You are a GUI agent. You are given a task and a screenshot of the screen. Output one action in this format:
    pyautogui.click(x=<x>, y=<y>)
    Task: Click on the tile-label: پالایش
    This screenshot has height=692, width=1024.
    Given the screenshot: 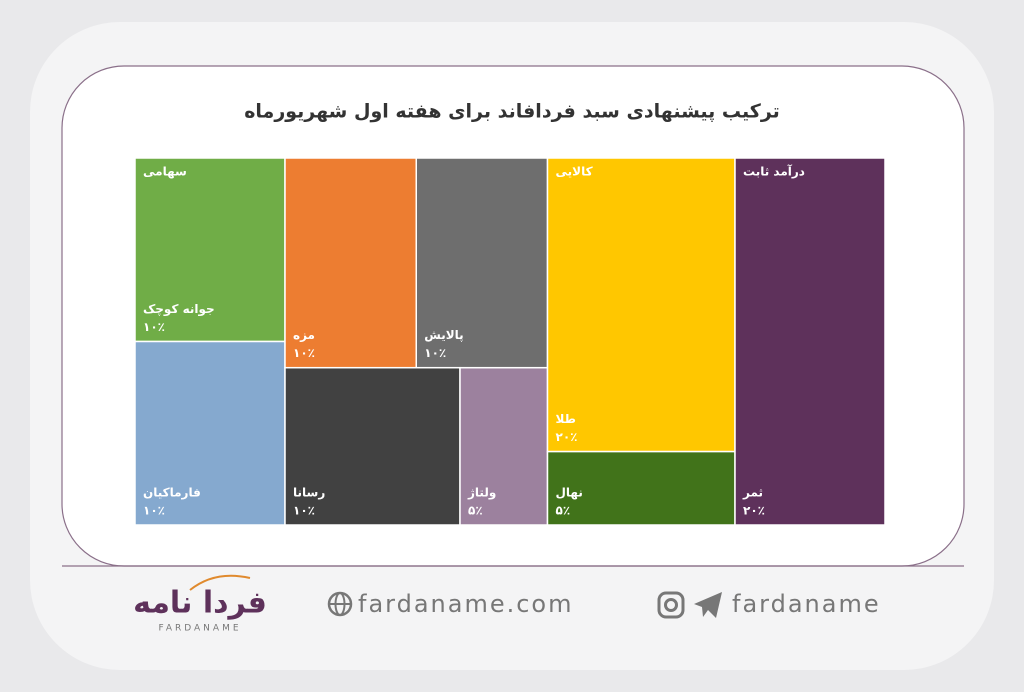 What is the action you would take?
    pyautogui.click(x=443, y=335)
    